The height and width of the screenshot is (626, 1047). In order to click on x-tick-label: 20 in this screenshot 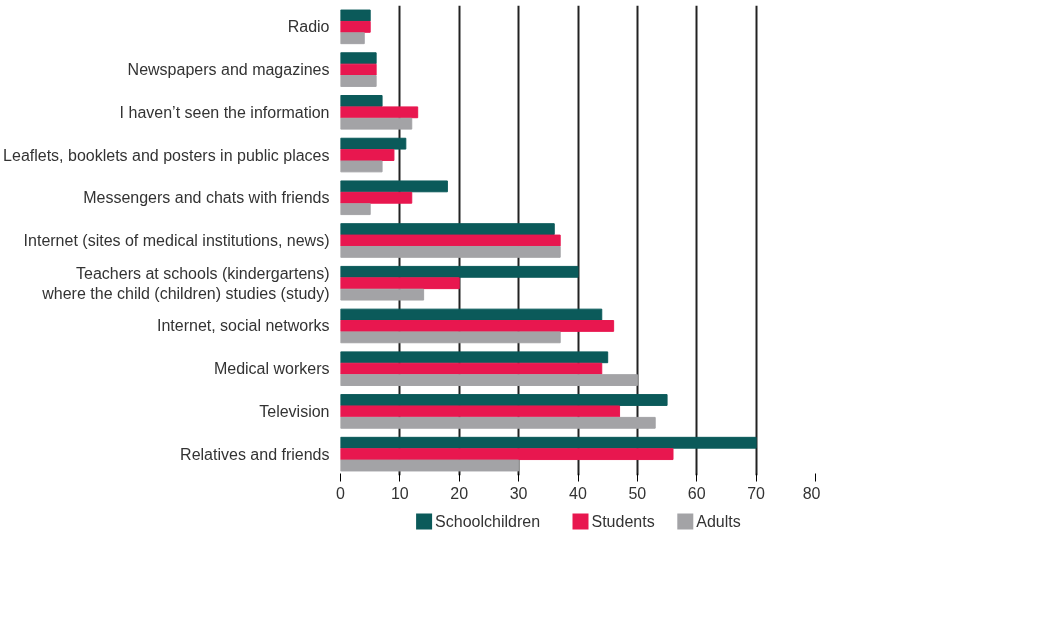, I will do `click(459, 493)`.